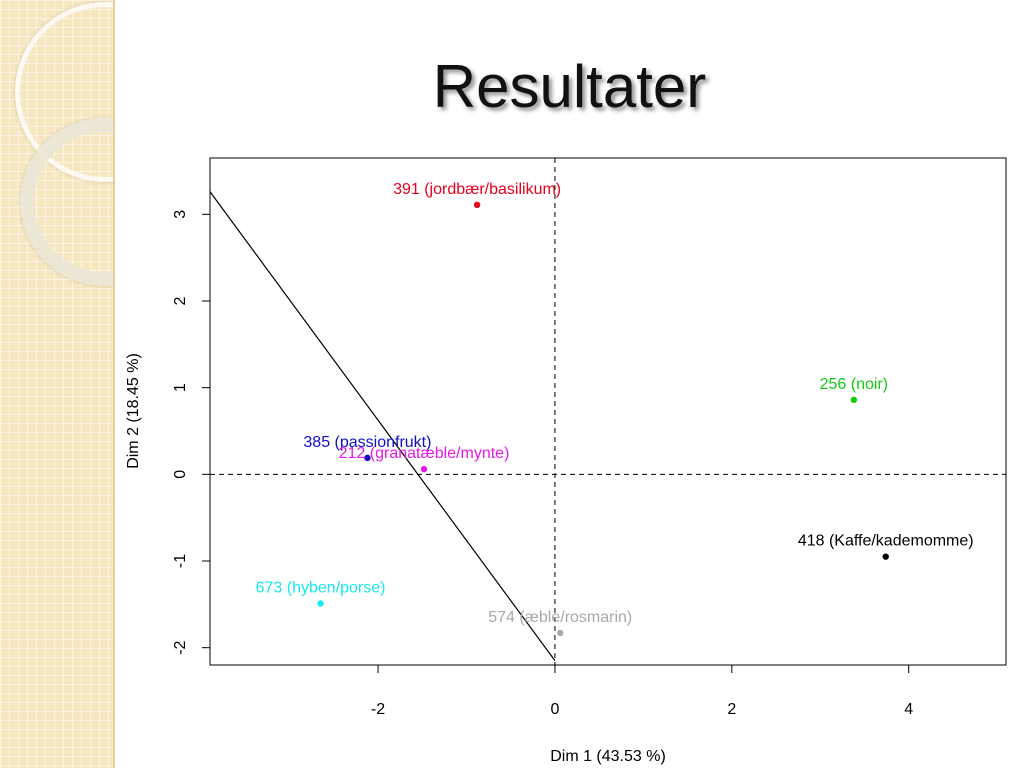  What do you see at coordinates (114, 384) in the screenshot?
I see `sidebar-edge` at bounding box center [114, 384].